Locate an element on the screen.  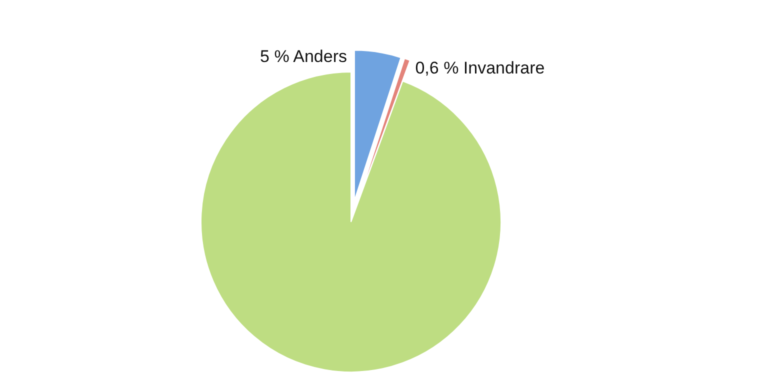
data-label: 5 % Anders is located at coordinates (303, 56).